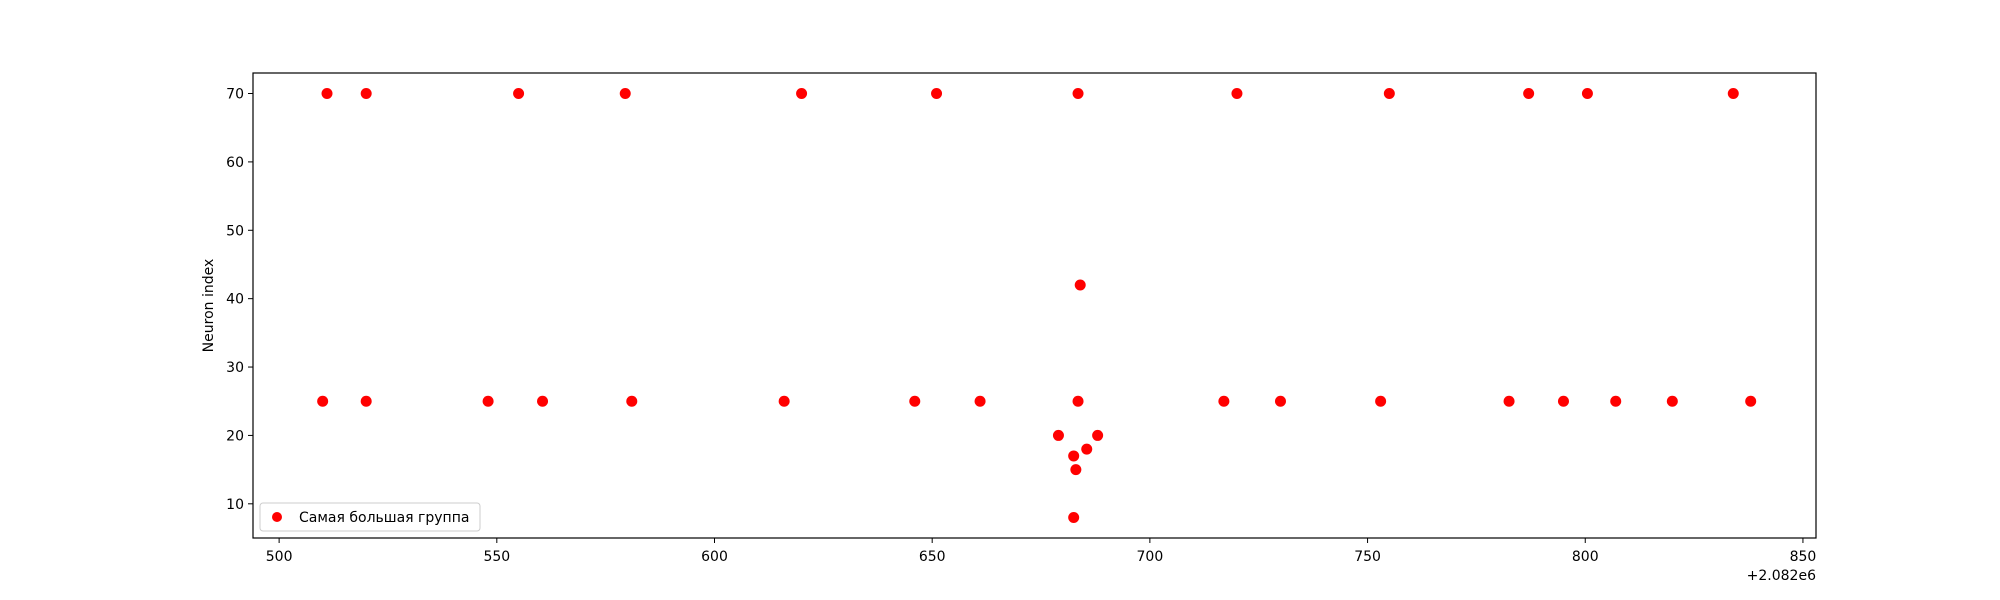  I want to click on x-tick-label: 600, so click(714, 557).